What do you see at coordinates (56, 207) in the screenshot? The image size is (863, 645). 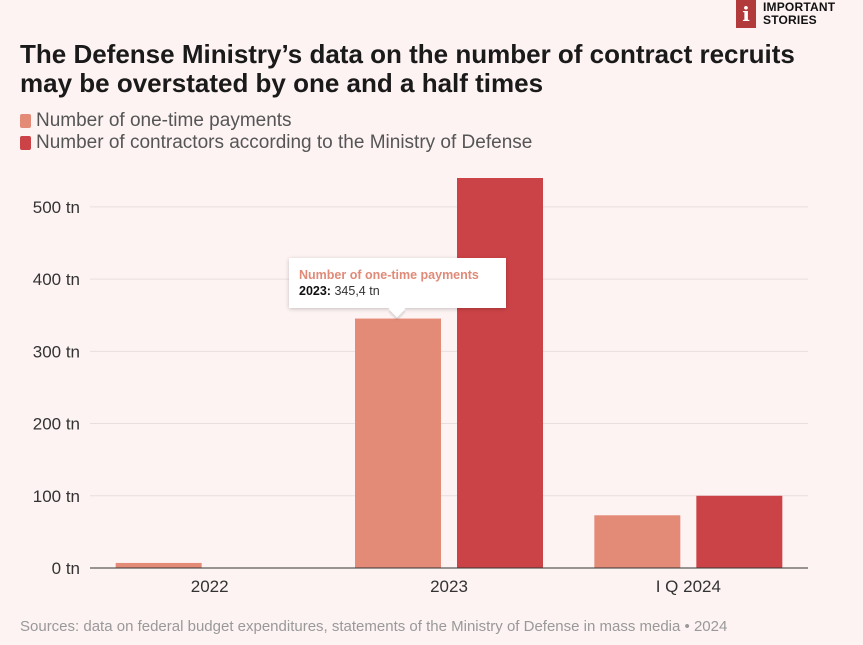 I see `y-tick-label: 500 tn` at bounding box center [56, 207].